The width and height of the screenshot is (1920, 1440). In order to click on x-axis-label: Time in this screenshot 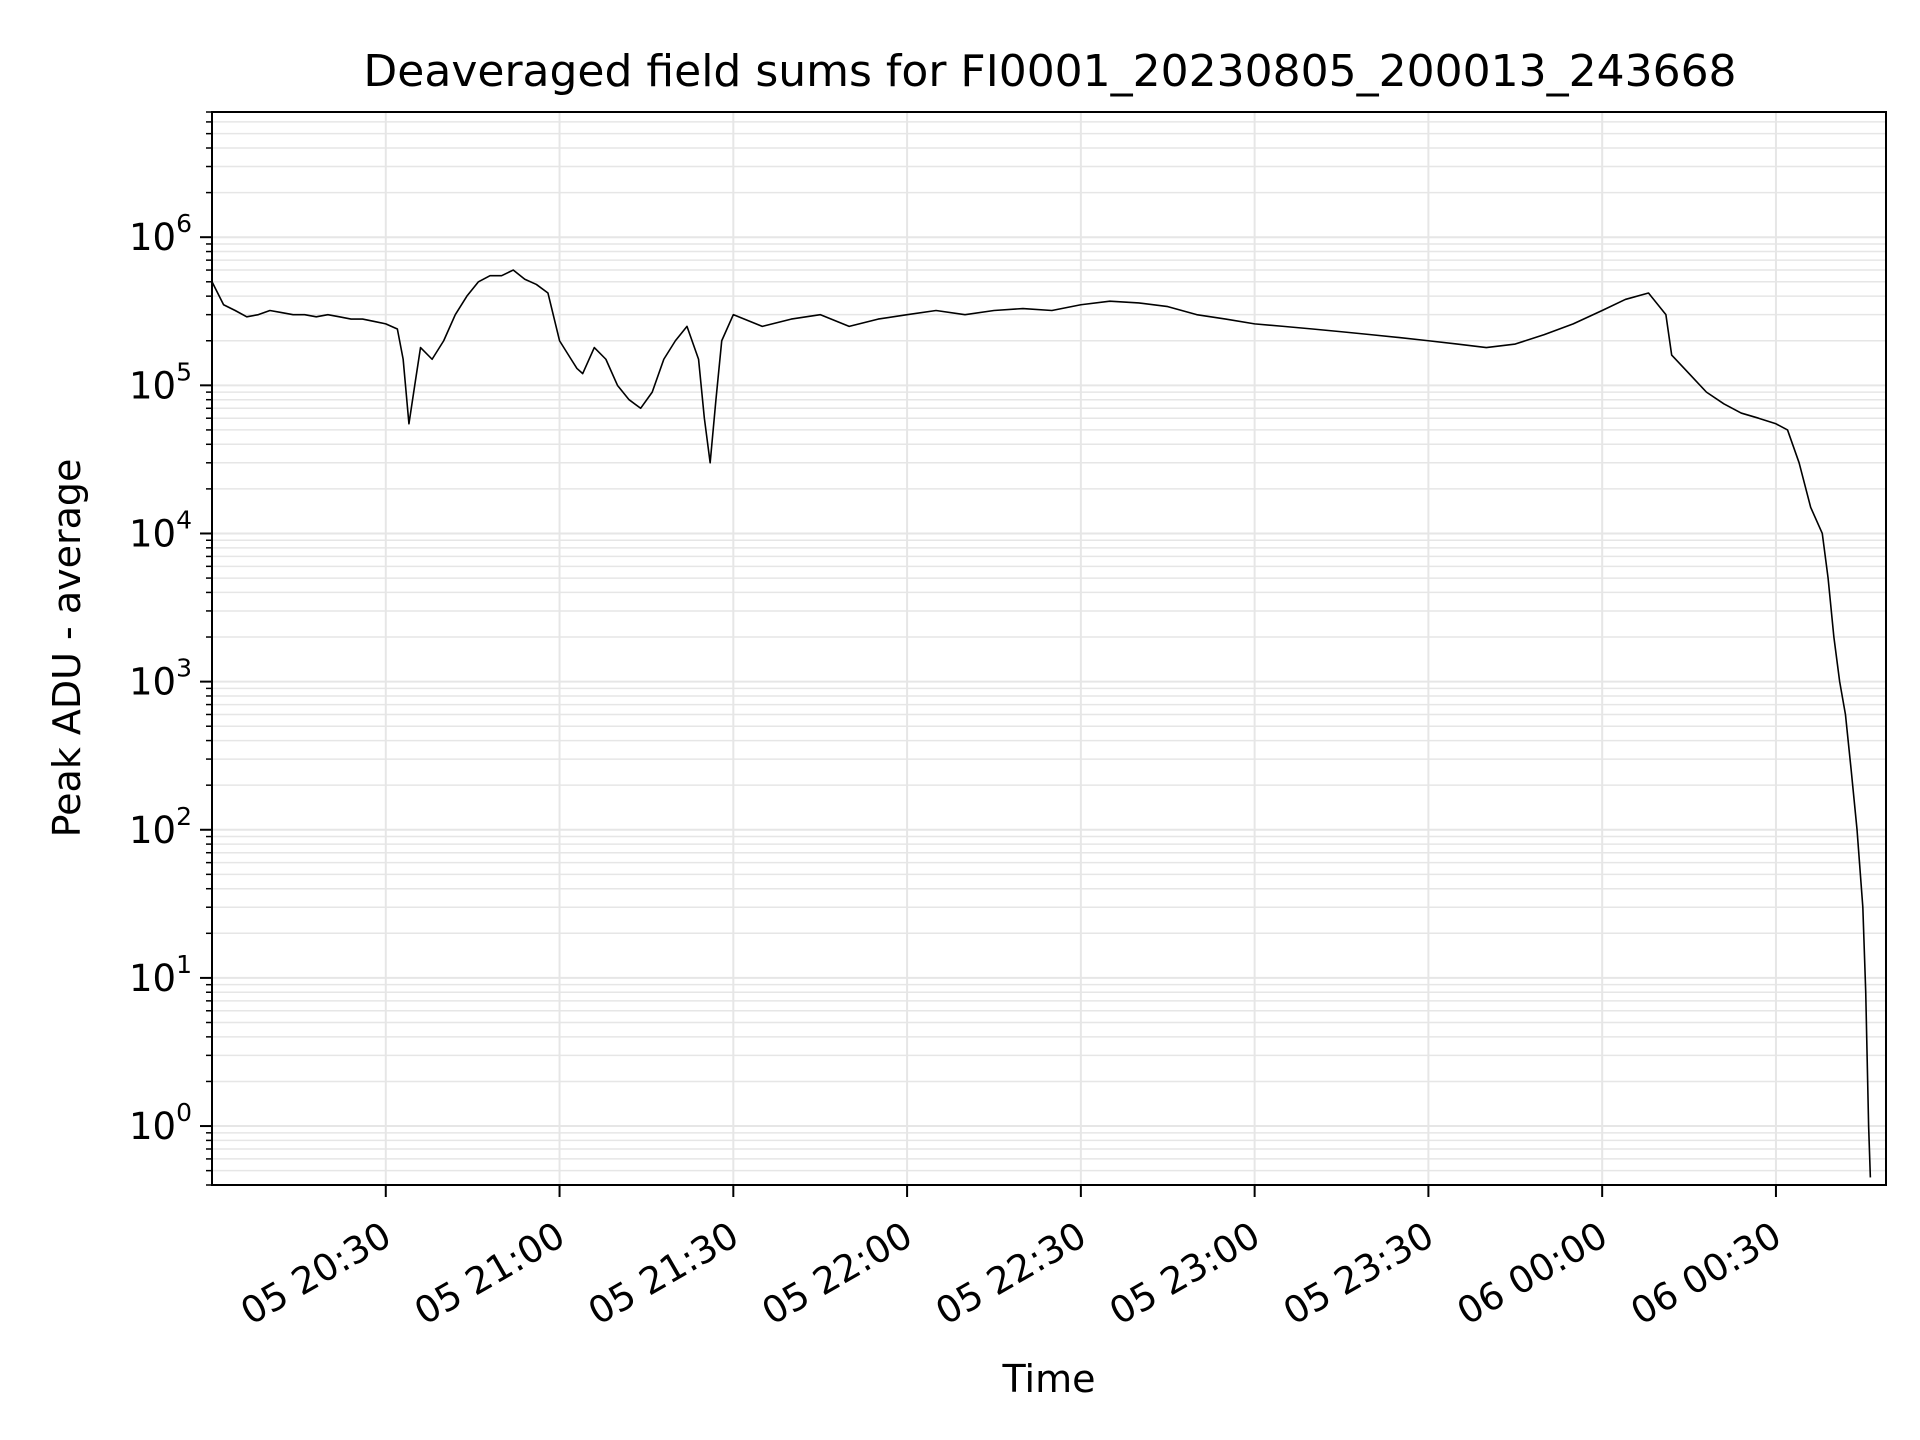, I will do `click(1049, 1379)`.